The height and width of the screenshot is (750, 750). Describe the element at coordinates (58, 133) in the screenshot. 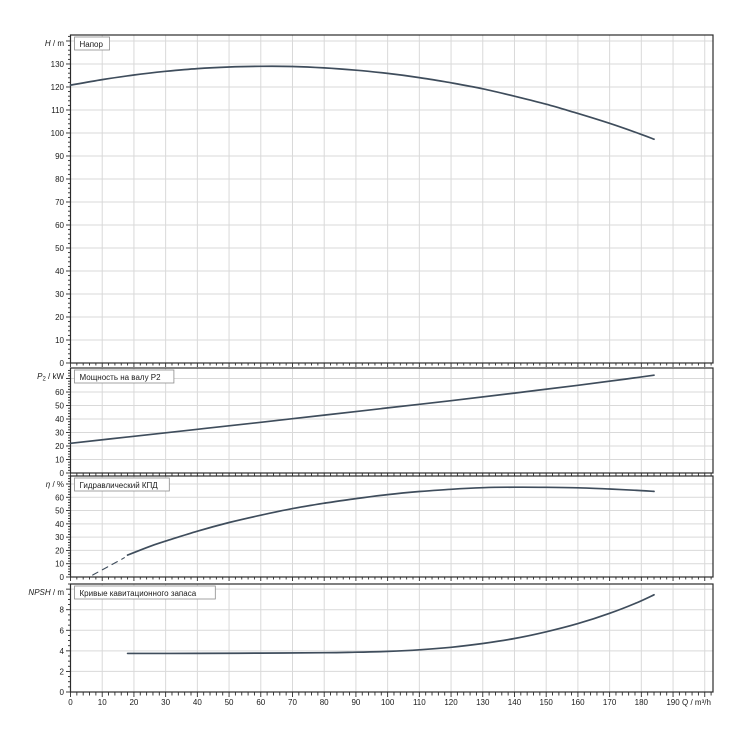

I see `y-tick-label: 100` at that location.